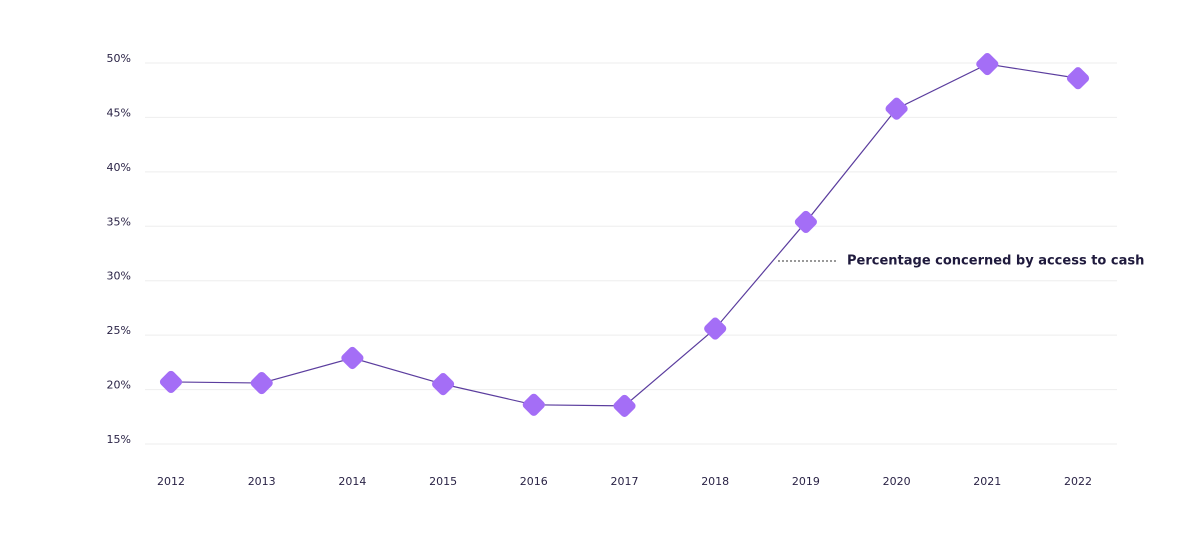  Describe the element at coordinates (171, 481) in the screenshot. I see `x-tick-label: 2012` at that location.